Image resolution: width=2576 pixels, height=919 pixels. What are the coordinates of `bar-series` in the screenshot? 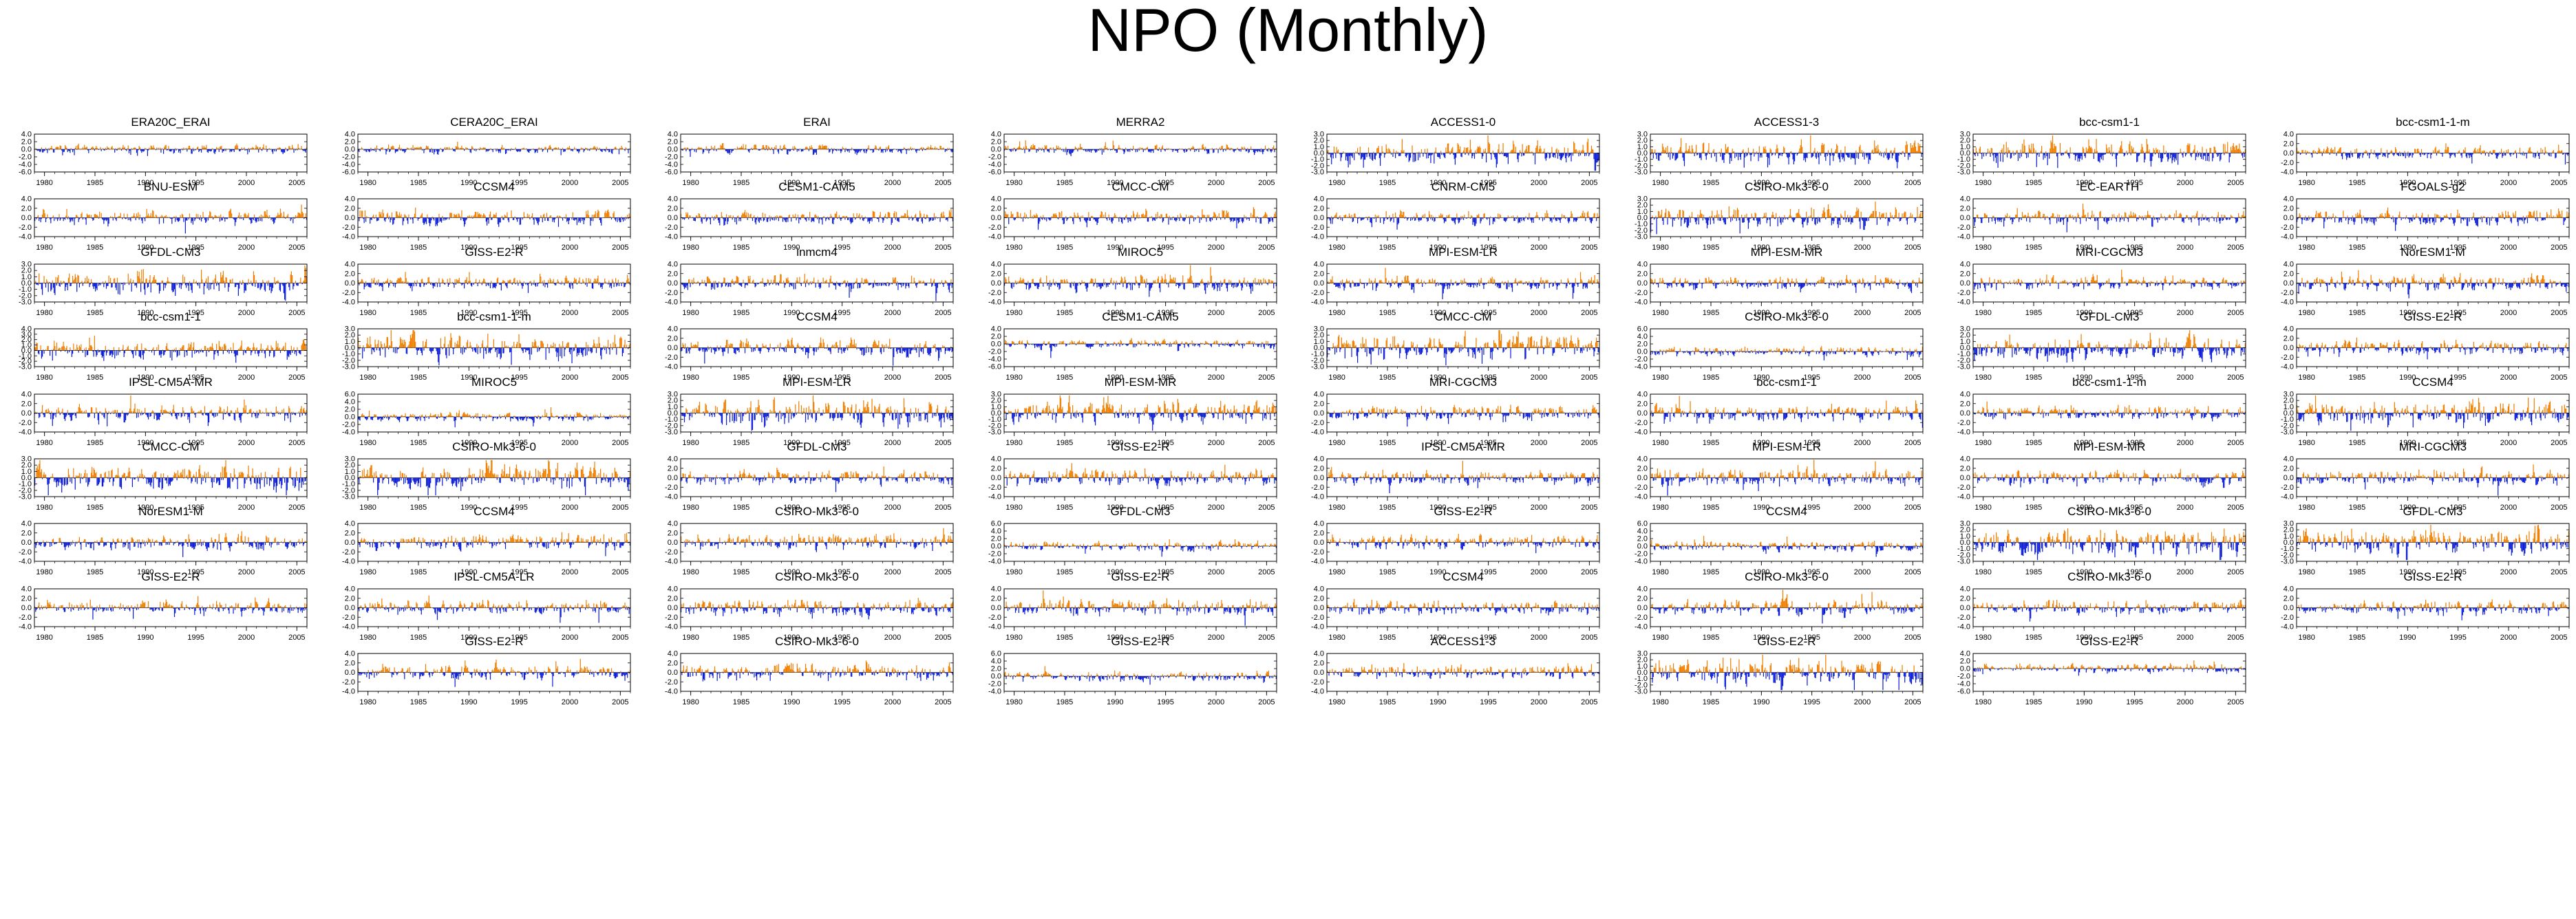 It's located at (2432, 154).